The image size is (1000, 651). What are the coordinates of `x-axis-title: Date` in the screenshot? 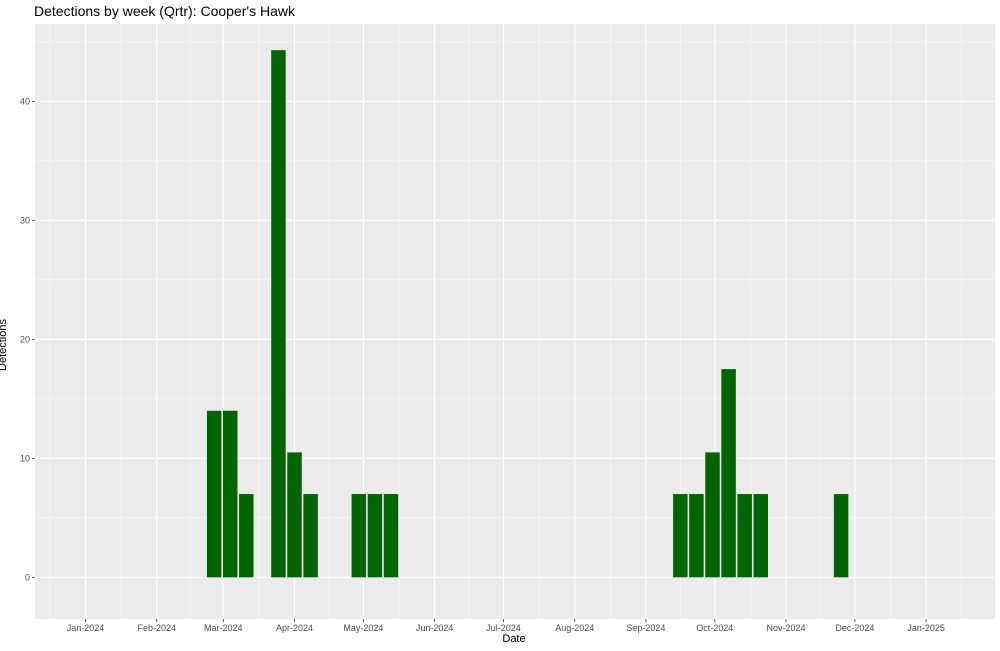 It's located at (514, 639).